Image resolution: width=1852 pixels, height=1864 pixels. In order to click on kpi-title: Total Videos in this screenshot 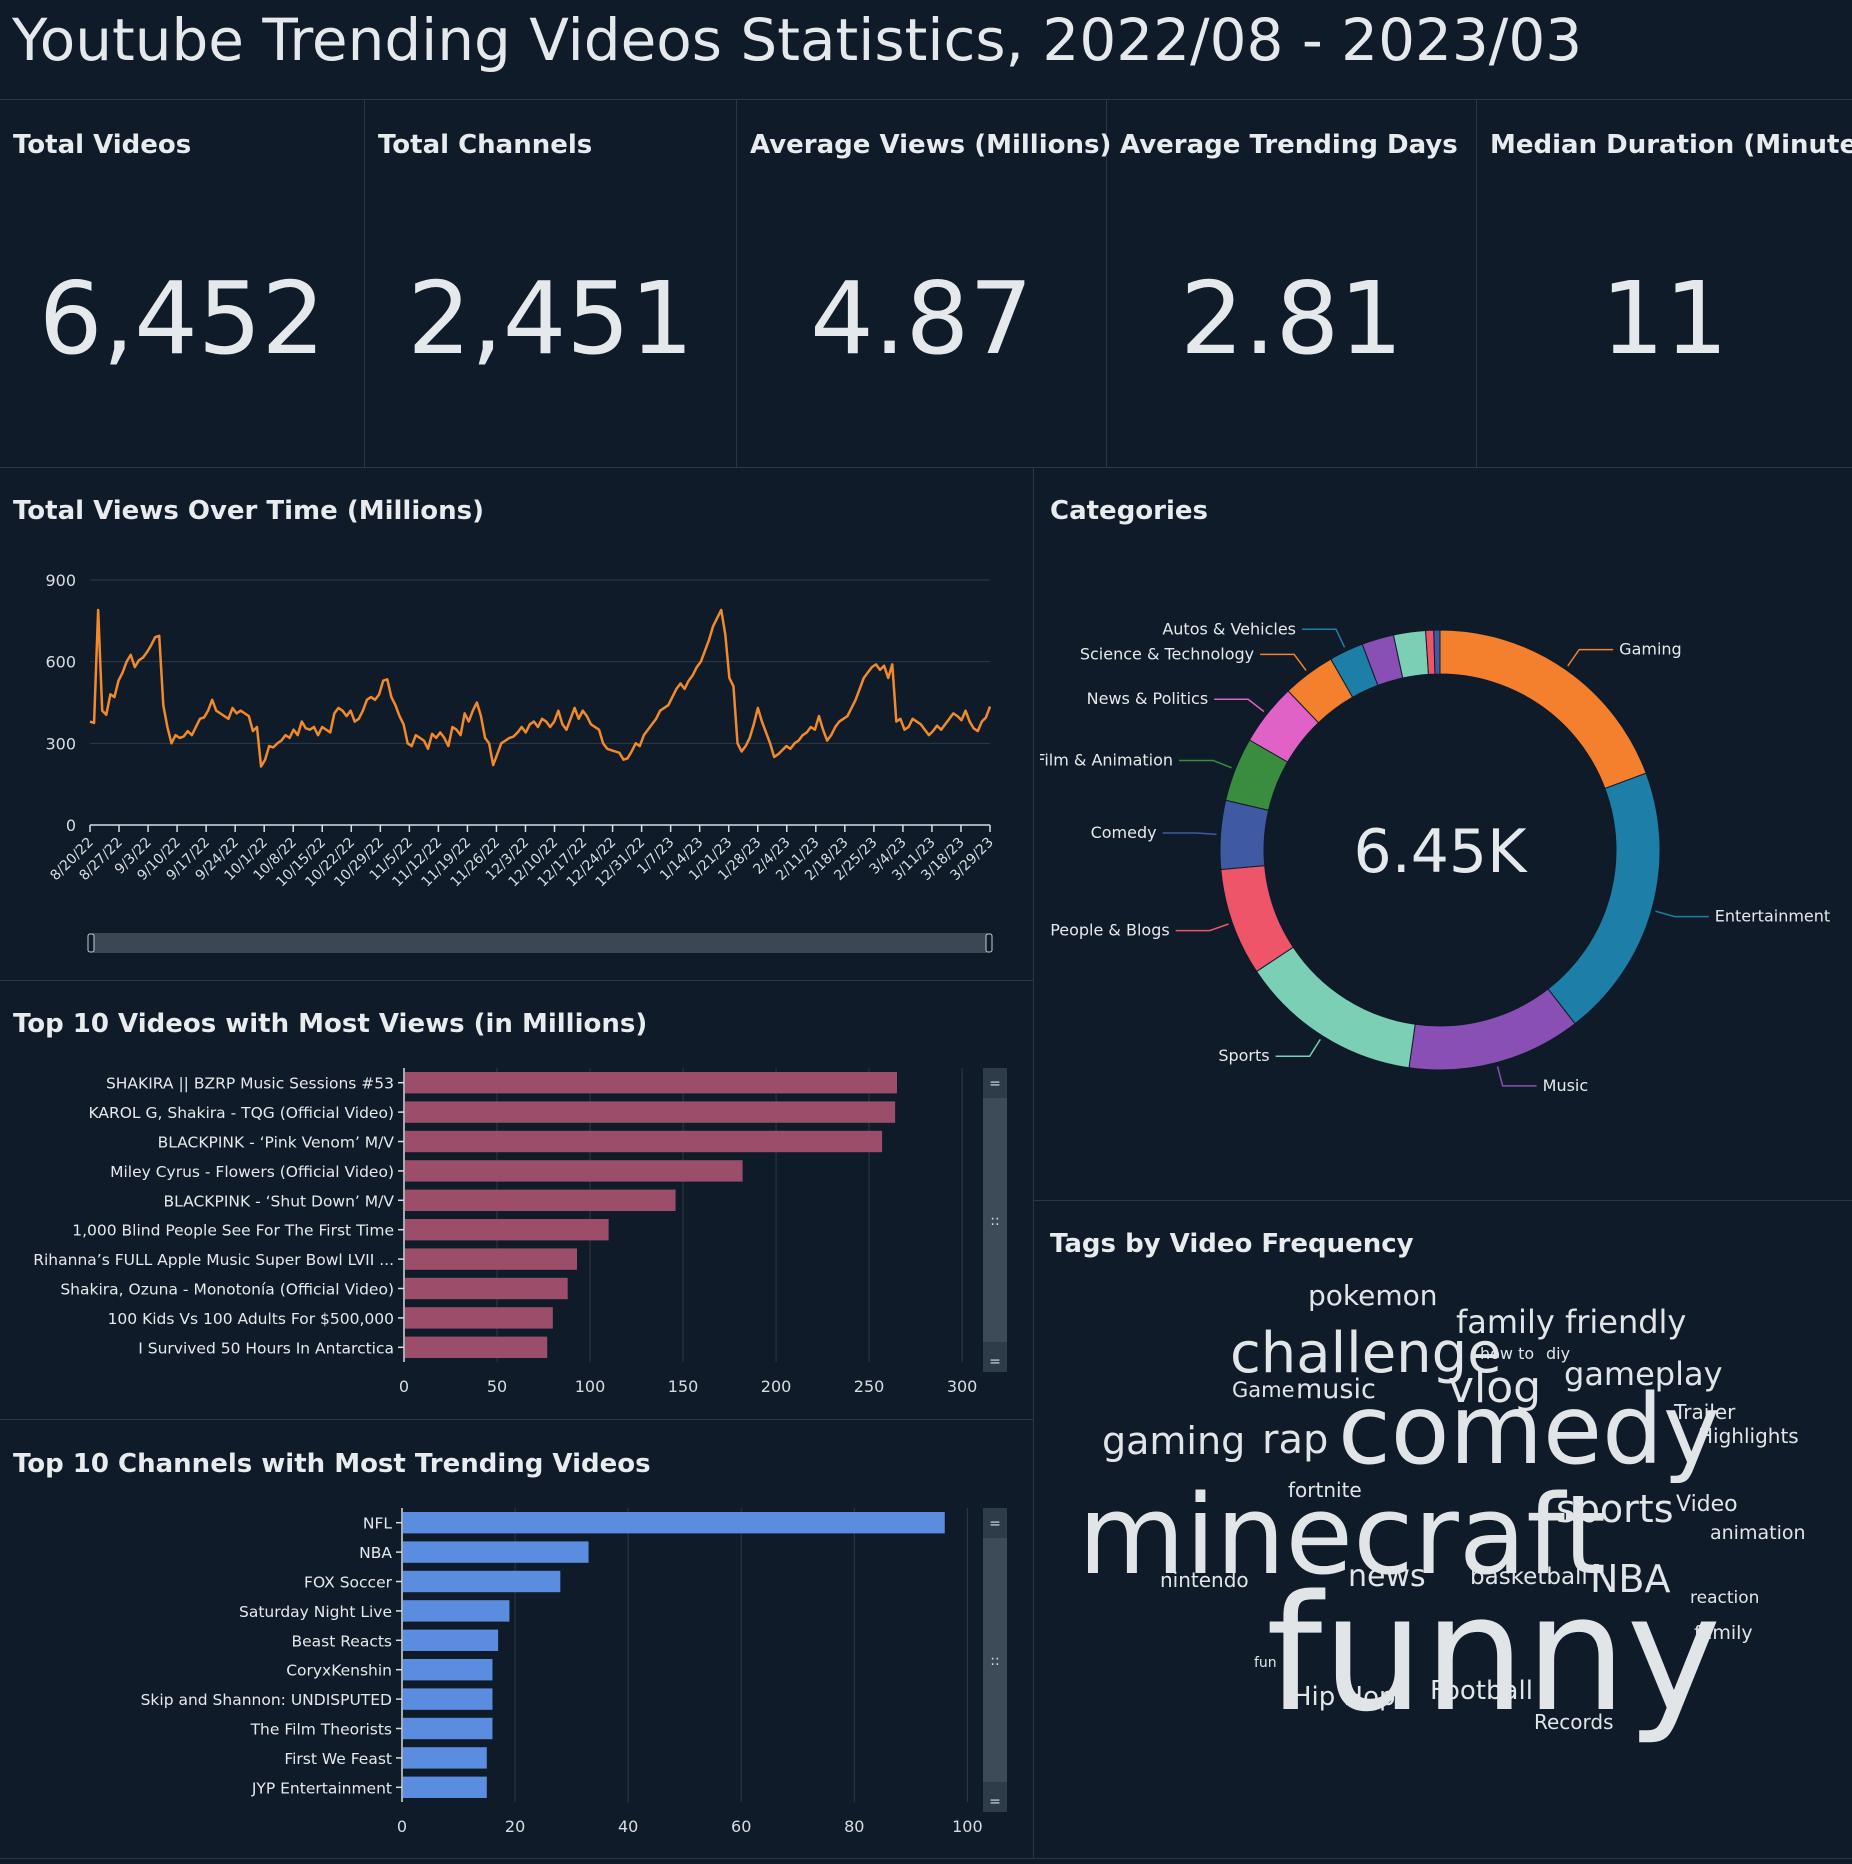, I will do `click(102, 145)`.